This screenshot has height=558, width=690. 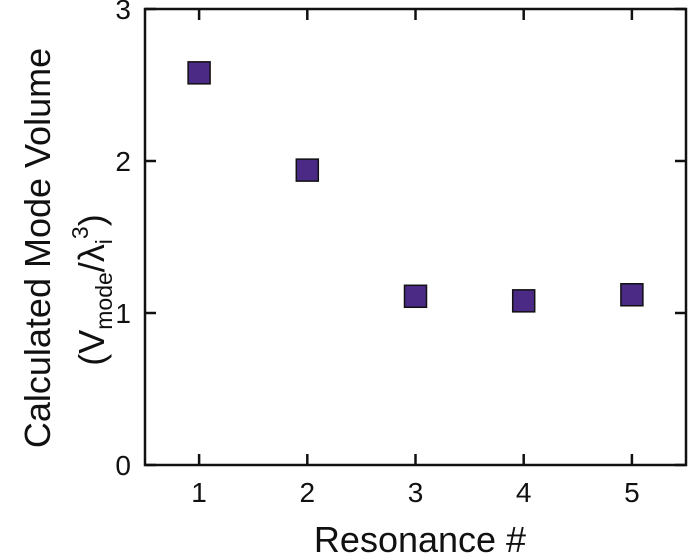 What do you see at coordinates (524, 492) in the screenshot?
I see `x-tick-label: 4` at bounding box center [524, 492].